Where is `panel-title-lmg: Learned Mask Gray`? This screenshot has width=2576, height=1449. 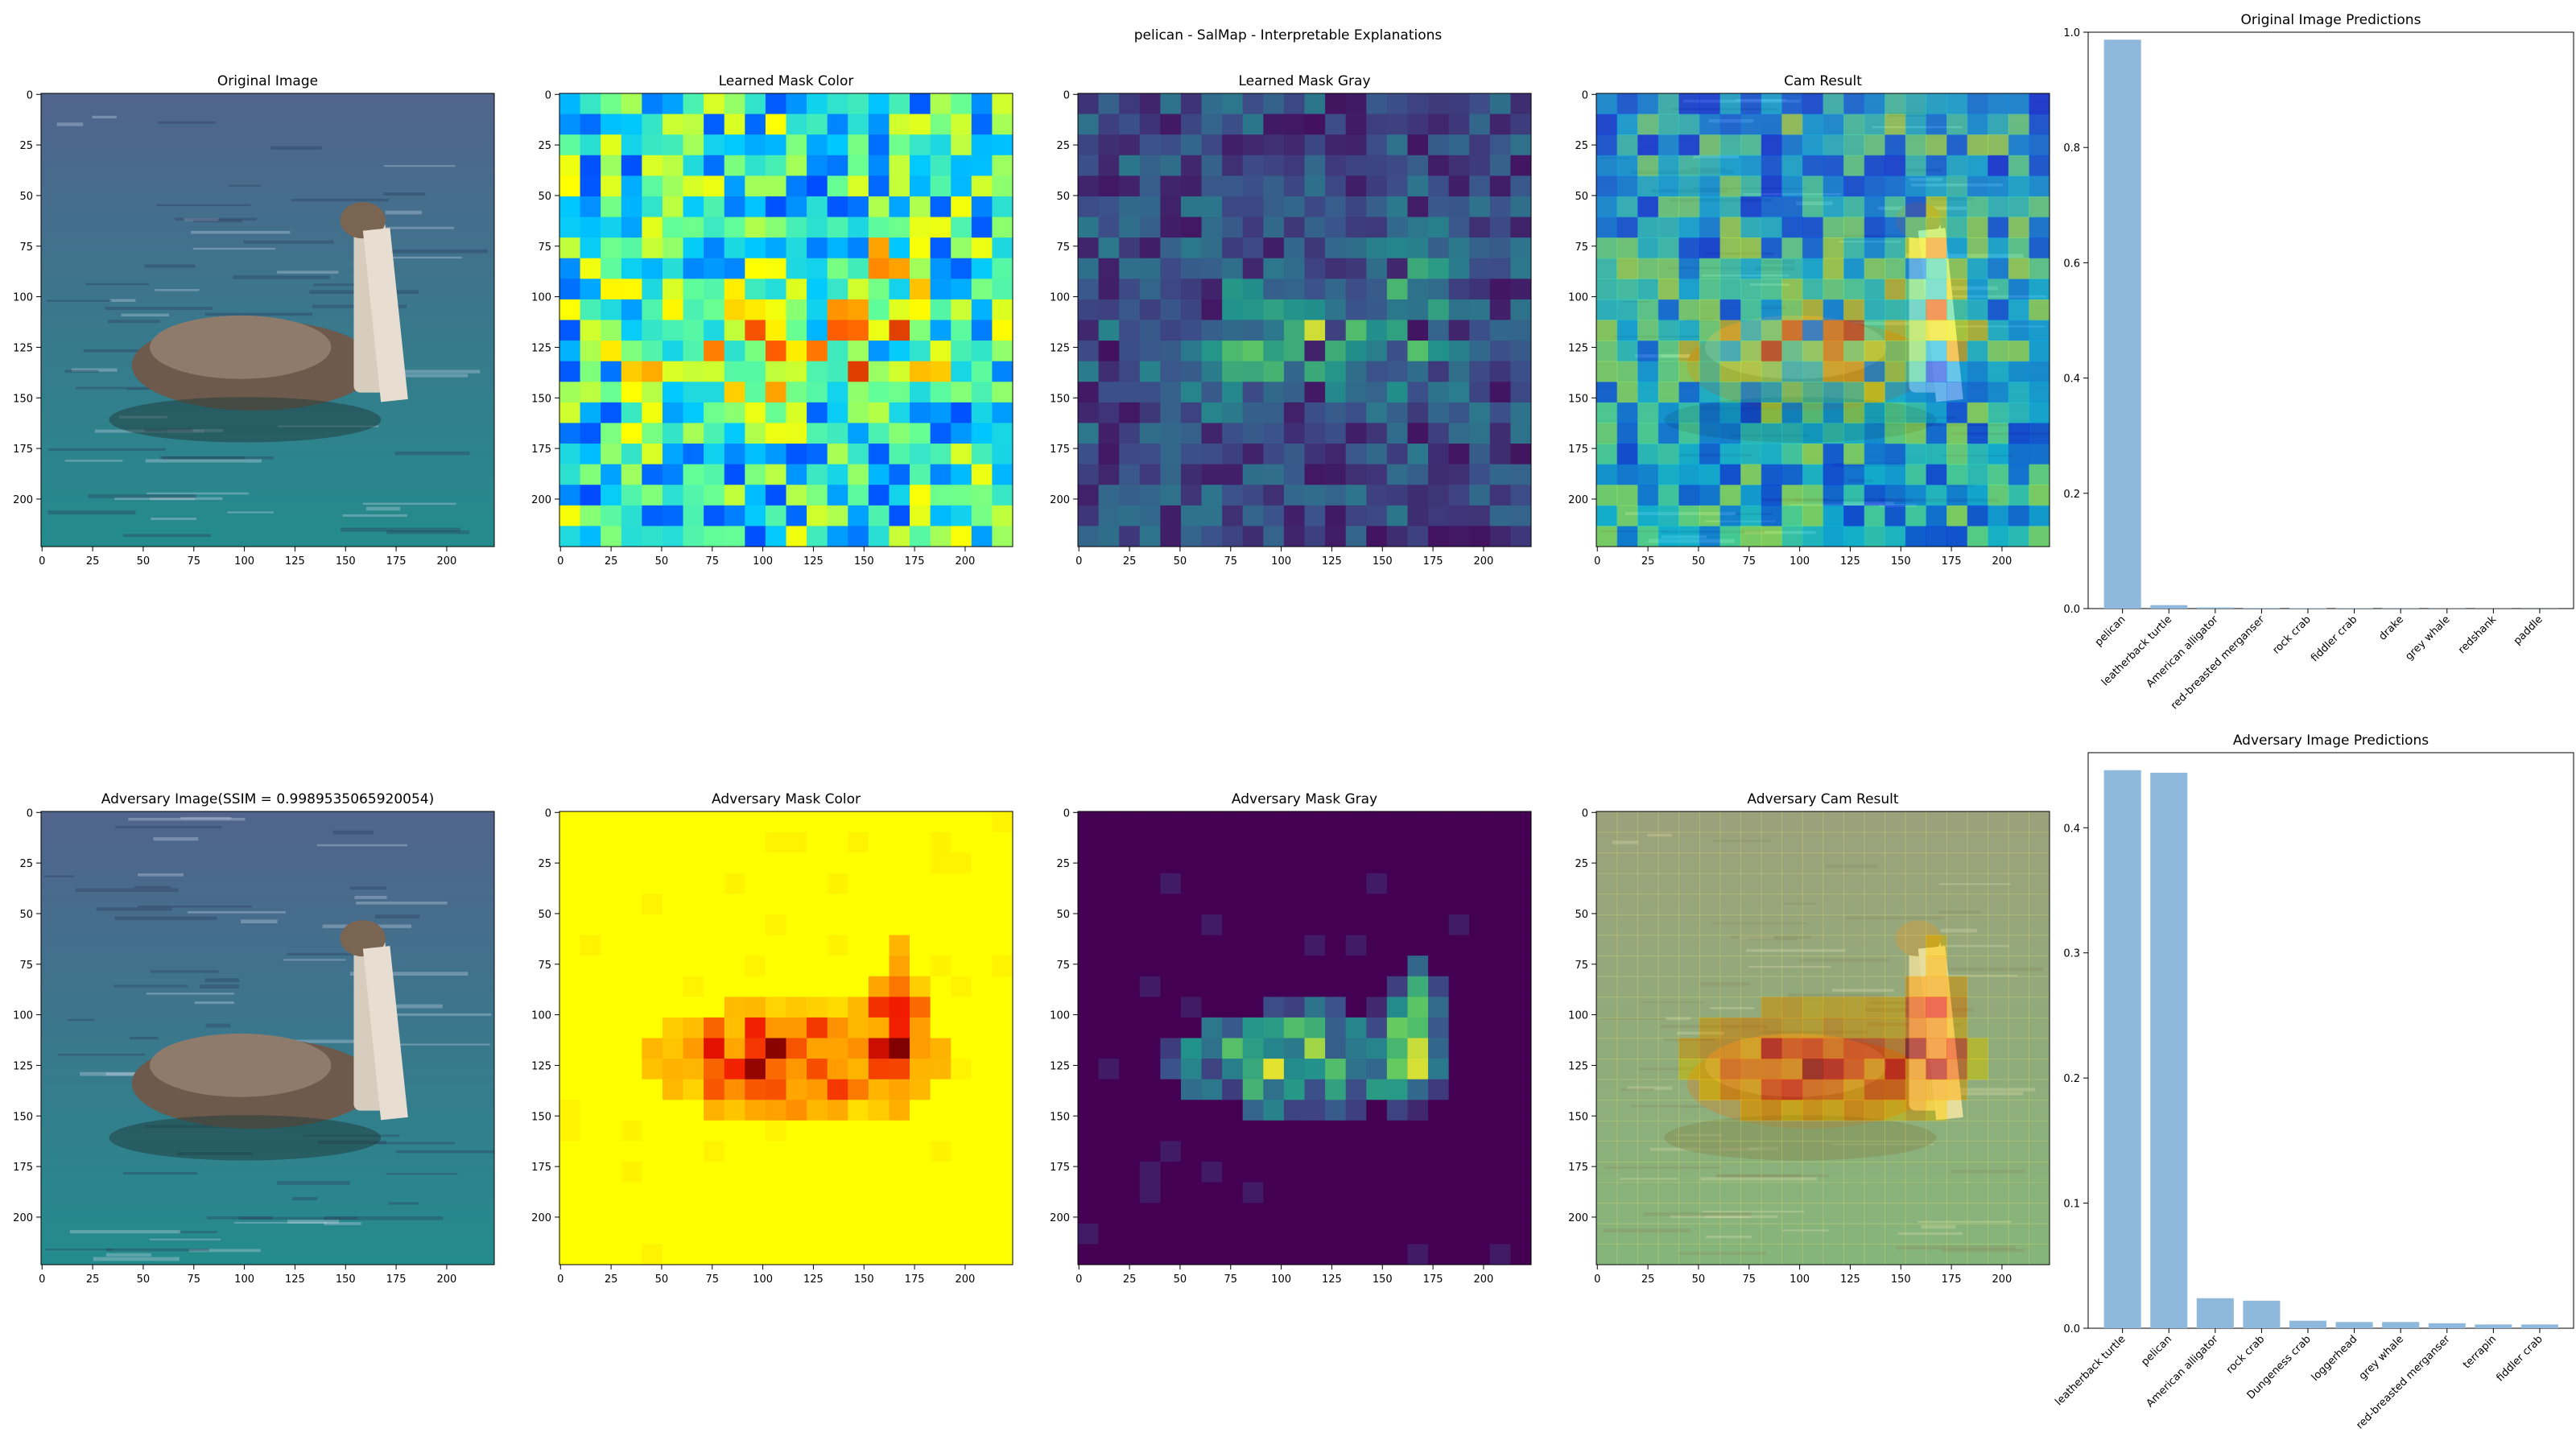 panel-title-lmg: Learned Mask Gray is located at coordinates (1305, 81).